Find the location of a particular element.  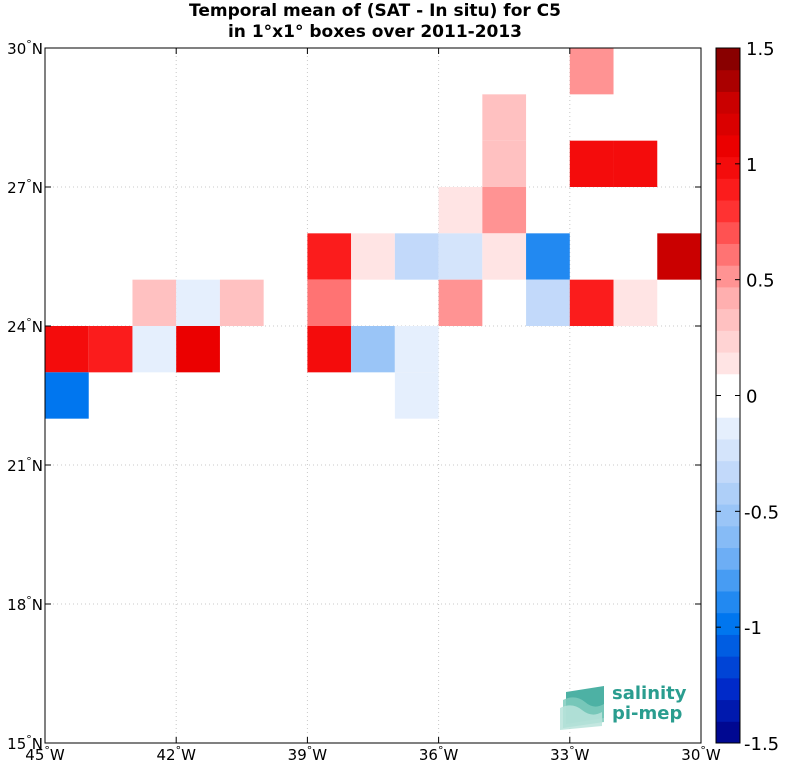

chart-title-line2: in 1°x1° boxes over 2011-2013 is located at coordinates (375, 32).